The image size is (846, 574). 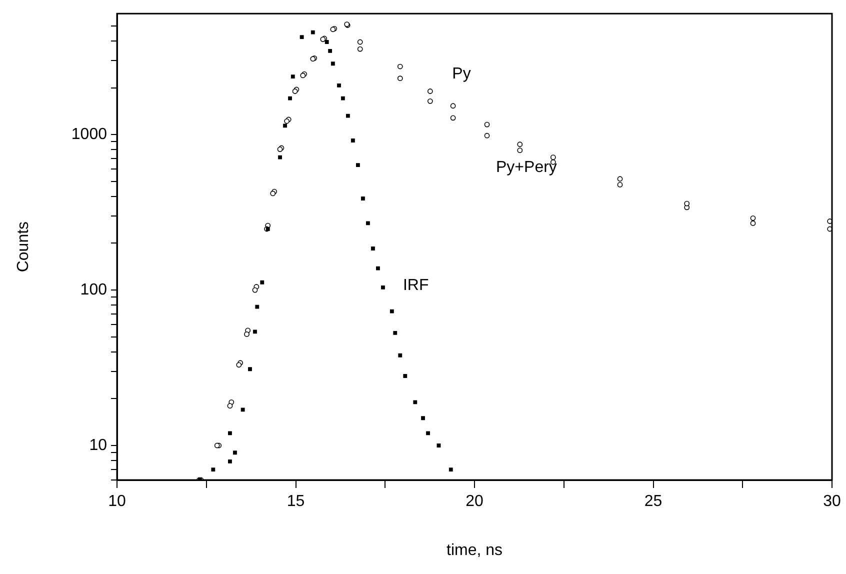 I want to click on series-label: IRF, so click(x=415, y=285).